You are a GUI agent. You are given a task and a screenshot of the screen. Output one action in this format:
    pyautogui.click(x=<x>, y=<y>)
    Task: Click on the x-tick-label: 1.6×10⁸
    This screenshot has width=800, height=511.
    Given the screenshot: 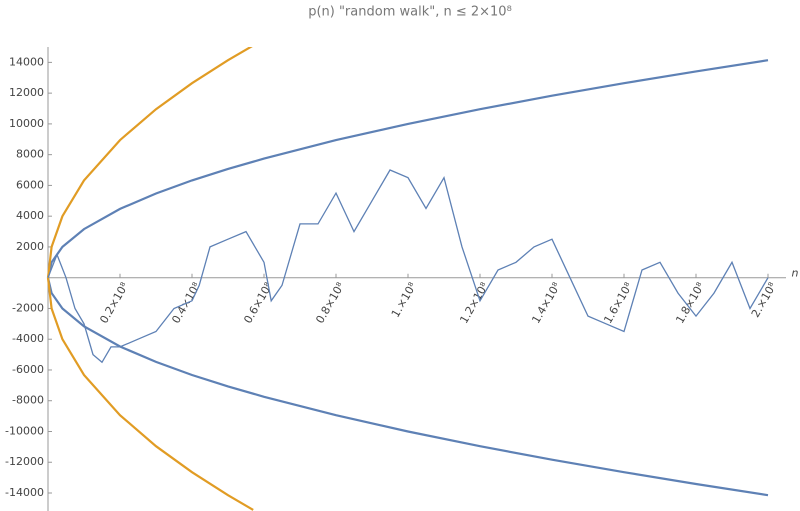 What is the action you would take?
    pyautogui.click(x=618, y=303)
    